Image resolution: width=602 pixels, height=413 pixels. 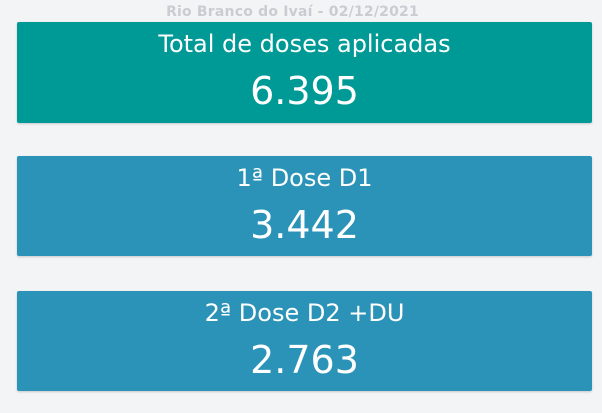 I want to click on total-doses-label: Total de doses aplicadas, so click(x=304, y=44).